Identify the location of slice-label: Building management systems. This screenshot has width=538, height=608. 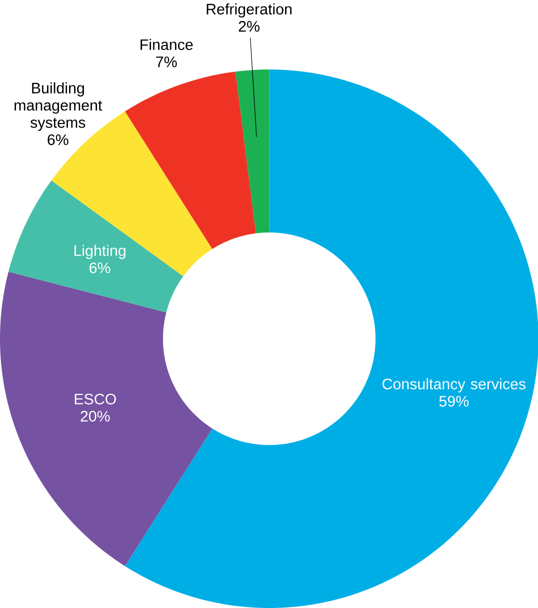
(58, 106).